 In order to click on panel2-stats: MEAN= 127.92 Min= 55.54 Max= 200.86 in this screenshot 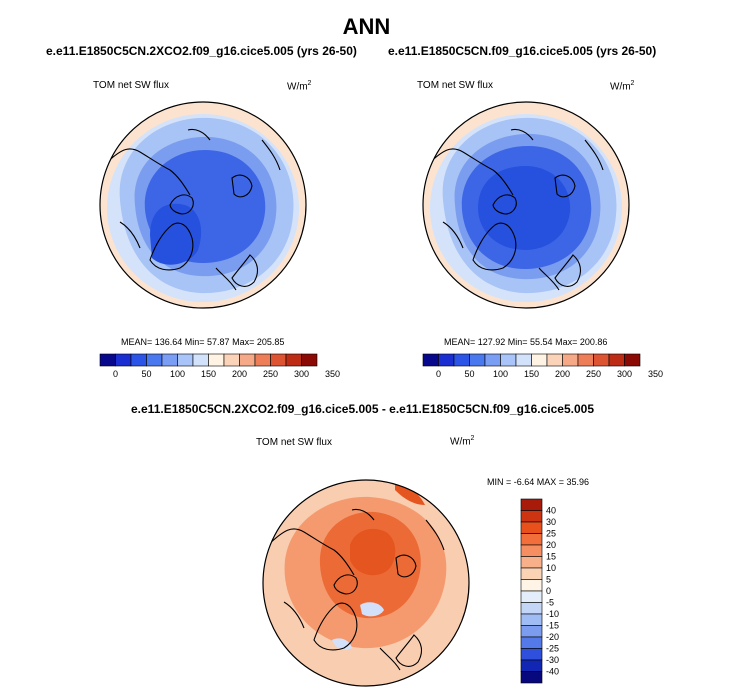, I will do `click(526, 342)`.